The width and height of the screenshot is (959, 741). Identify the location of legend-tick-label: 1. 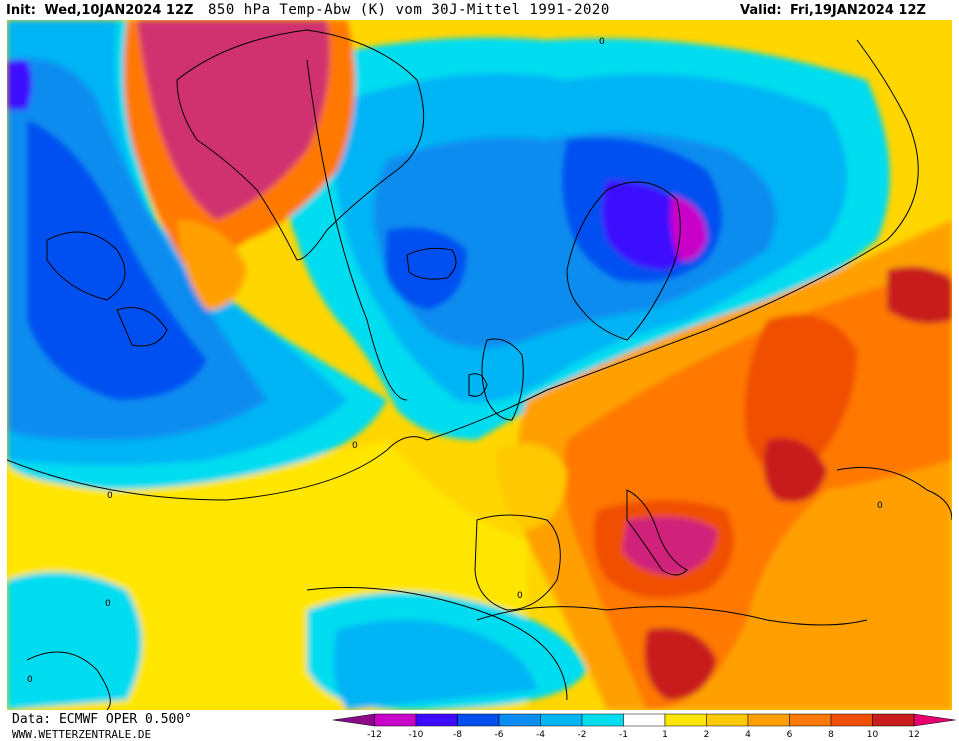
(665, 734).